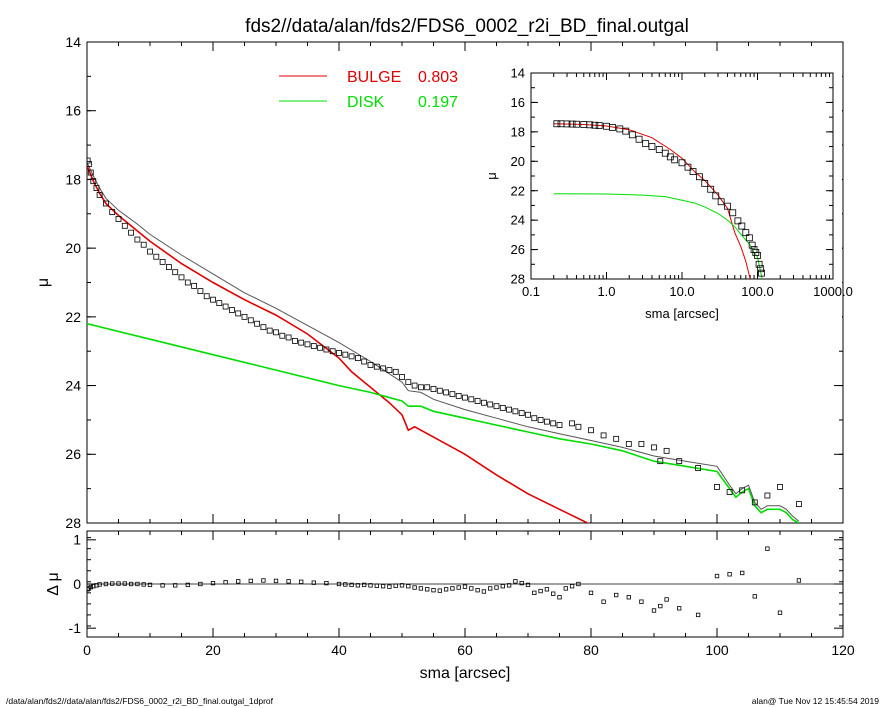 Image resolution: width=885 pixels, height=708 pixels. I want to click on inset-y-axis-label: μ, so click(491, 176).